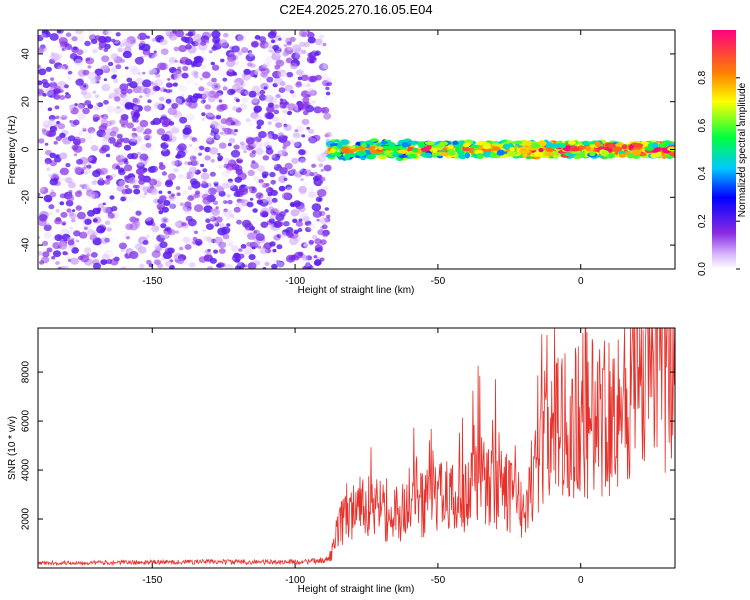  Describe the element at coordinates (152, 281) in the screenshot. I see `spectrogram-x-tick-label: -150` at that location.